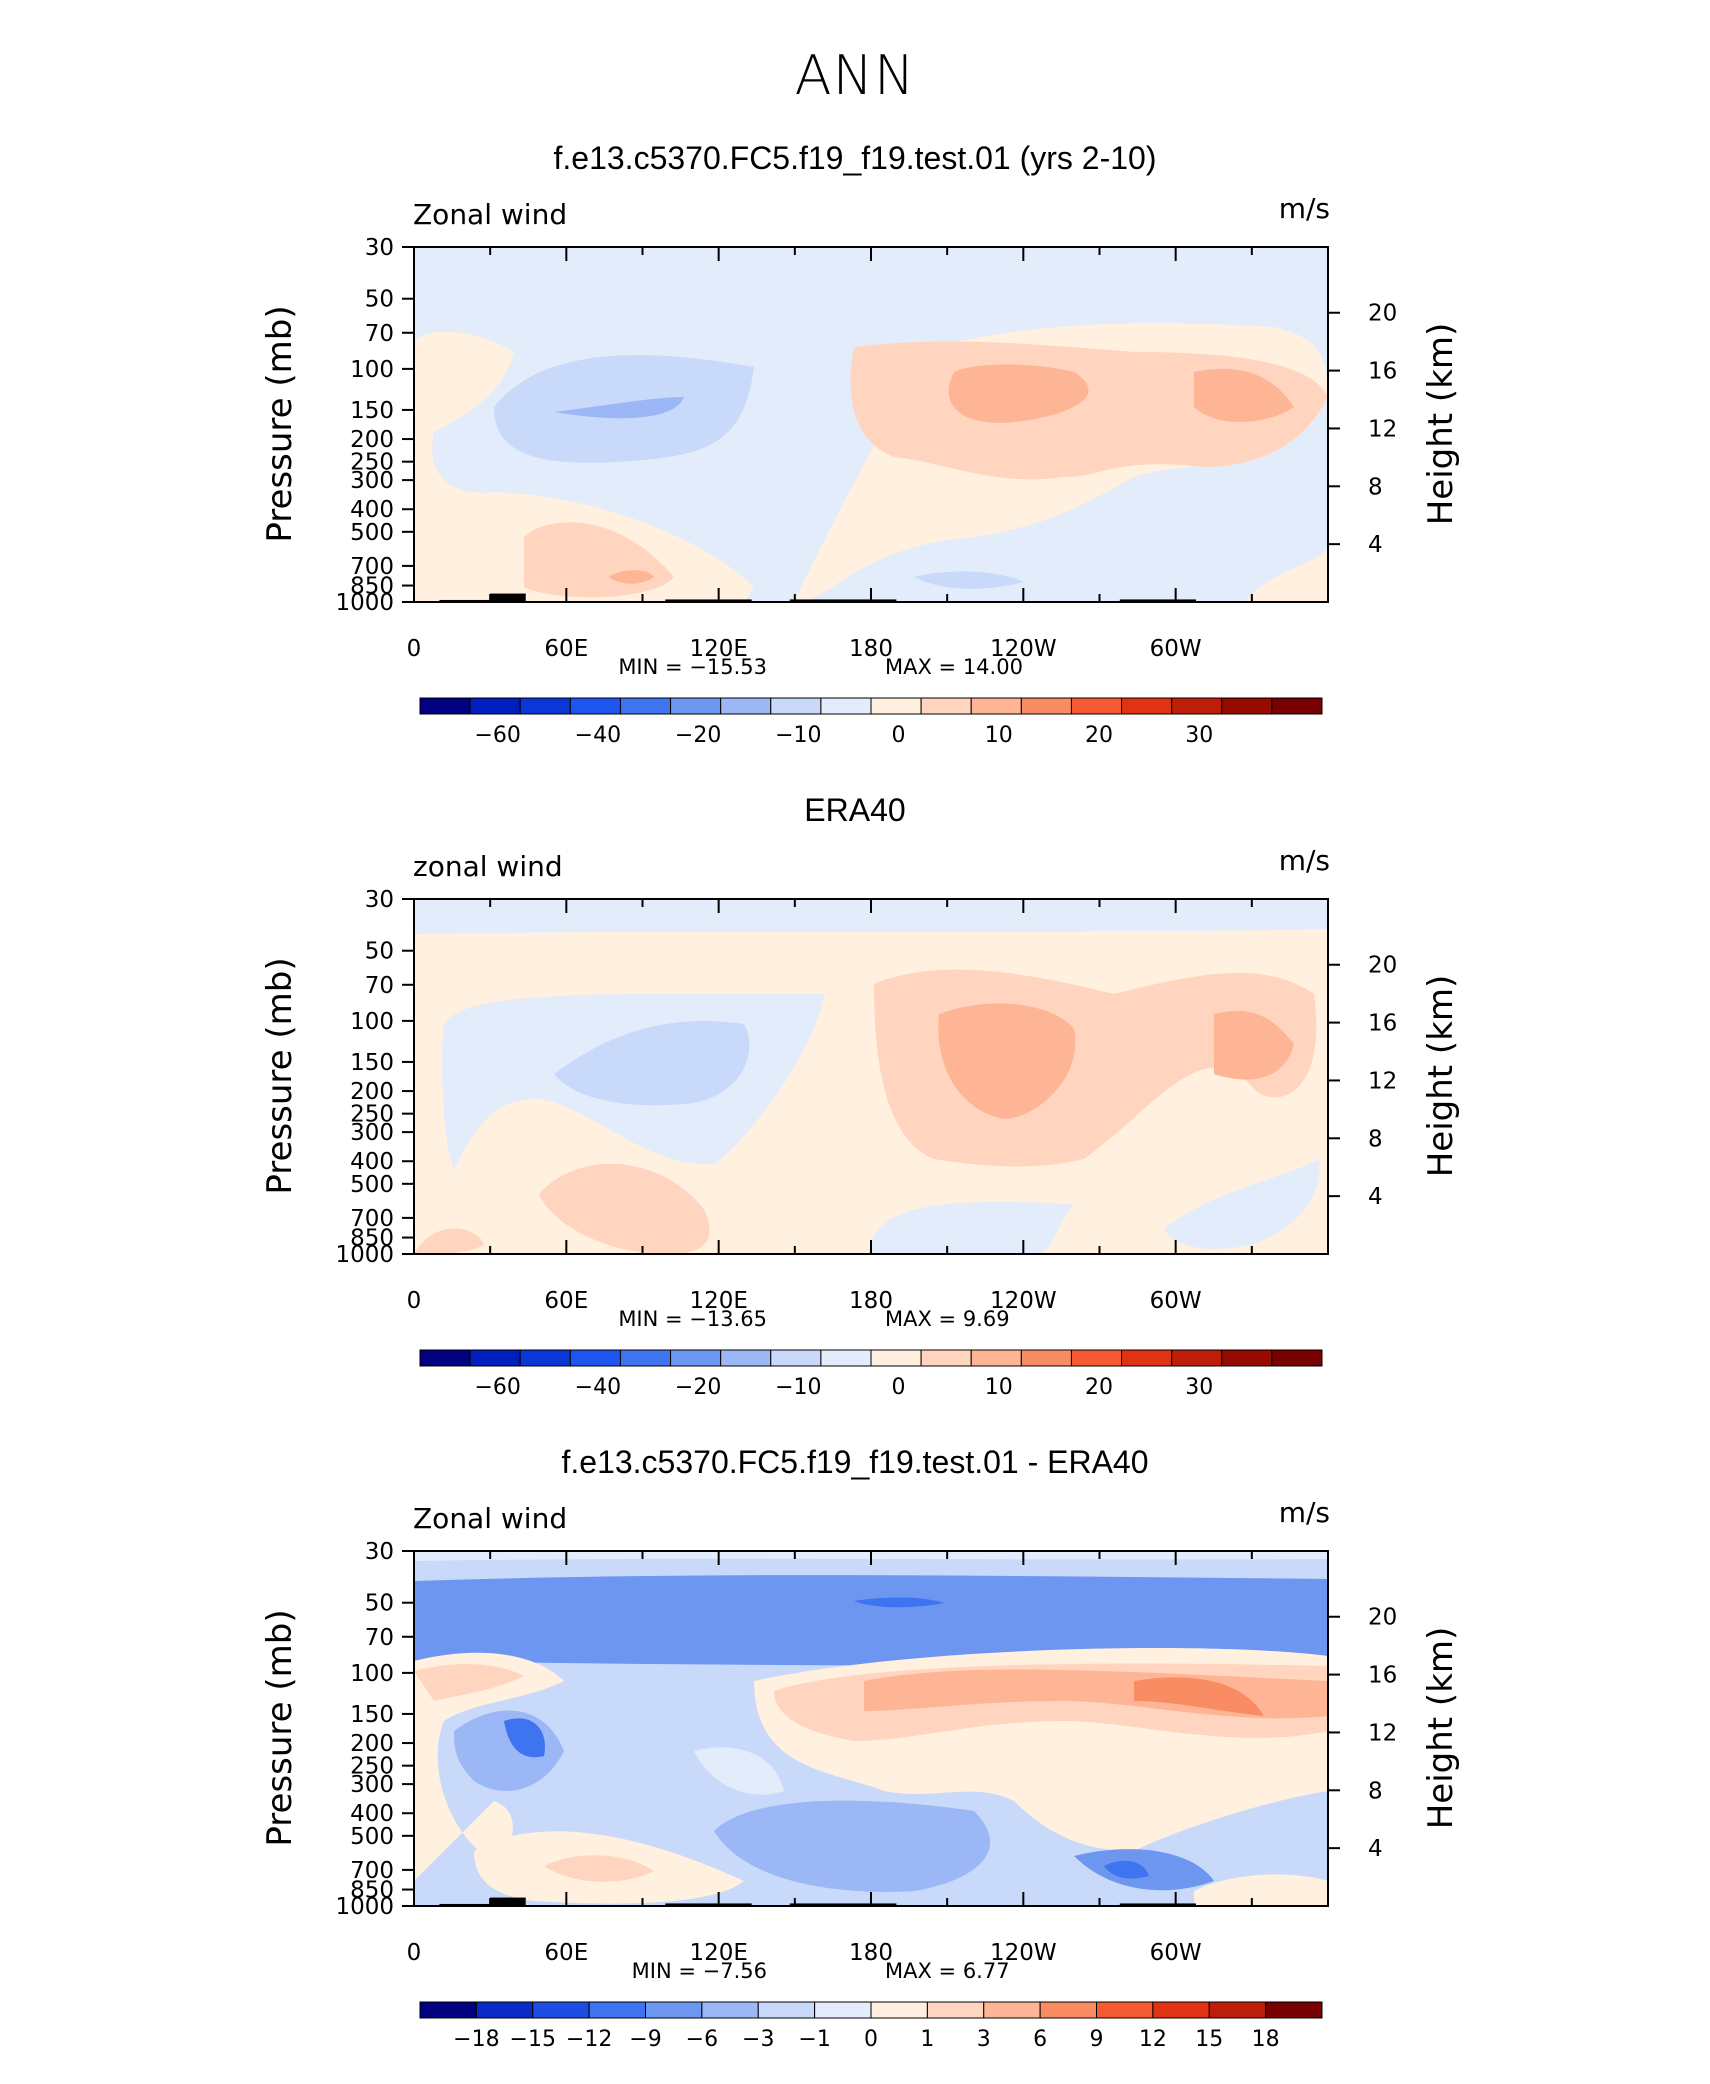  What do you see at coordinates (1199, 1387) in the screenshot?
I see `colorbar-label: 30` at bounding box center [1199, 1387].